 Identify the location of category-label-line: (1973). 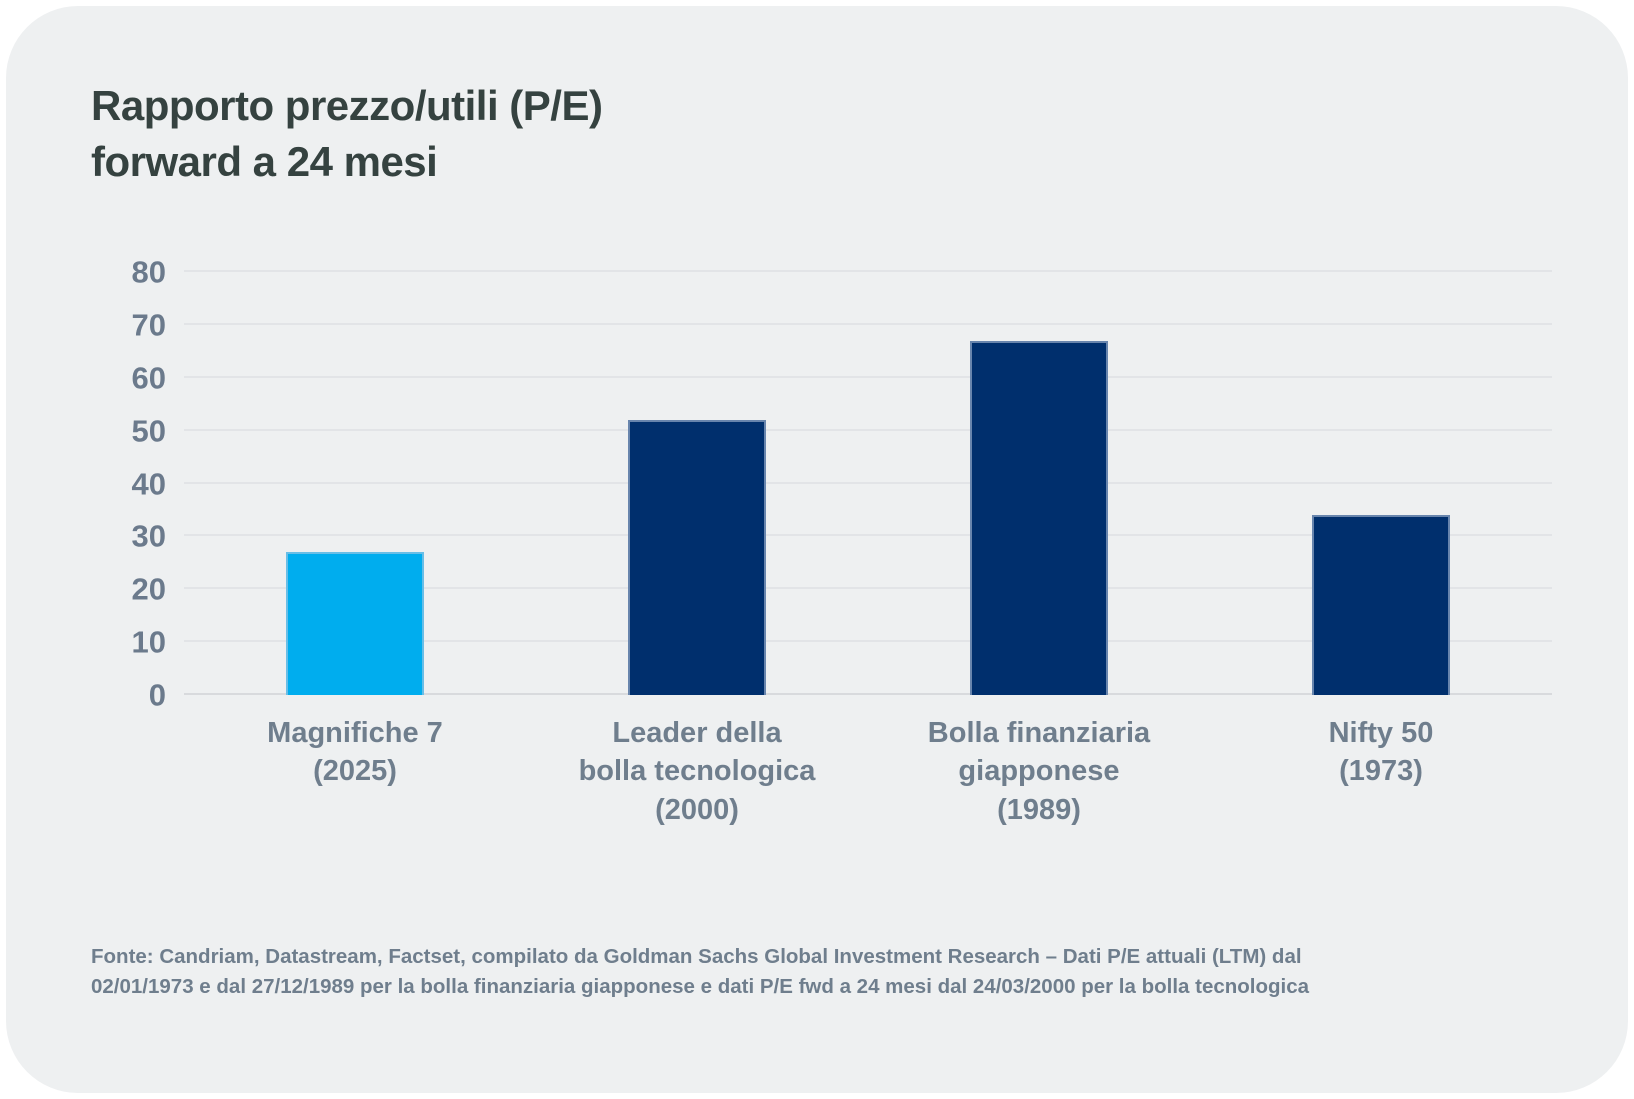
(1381, 771).